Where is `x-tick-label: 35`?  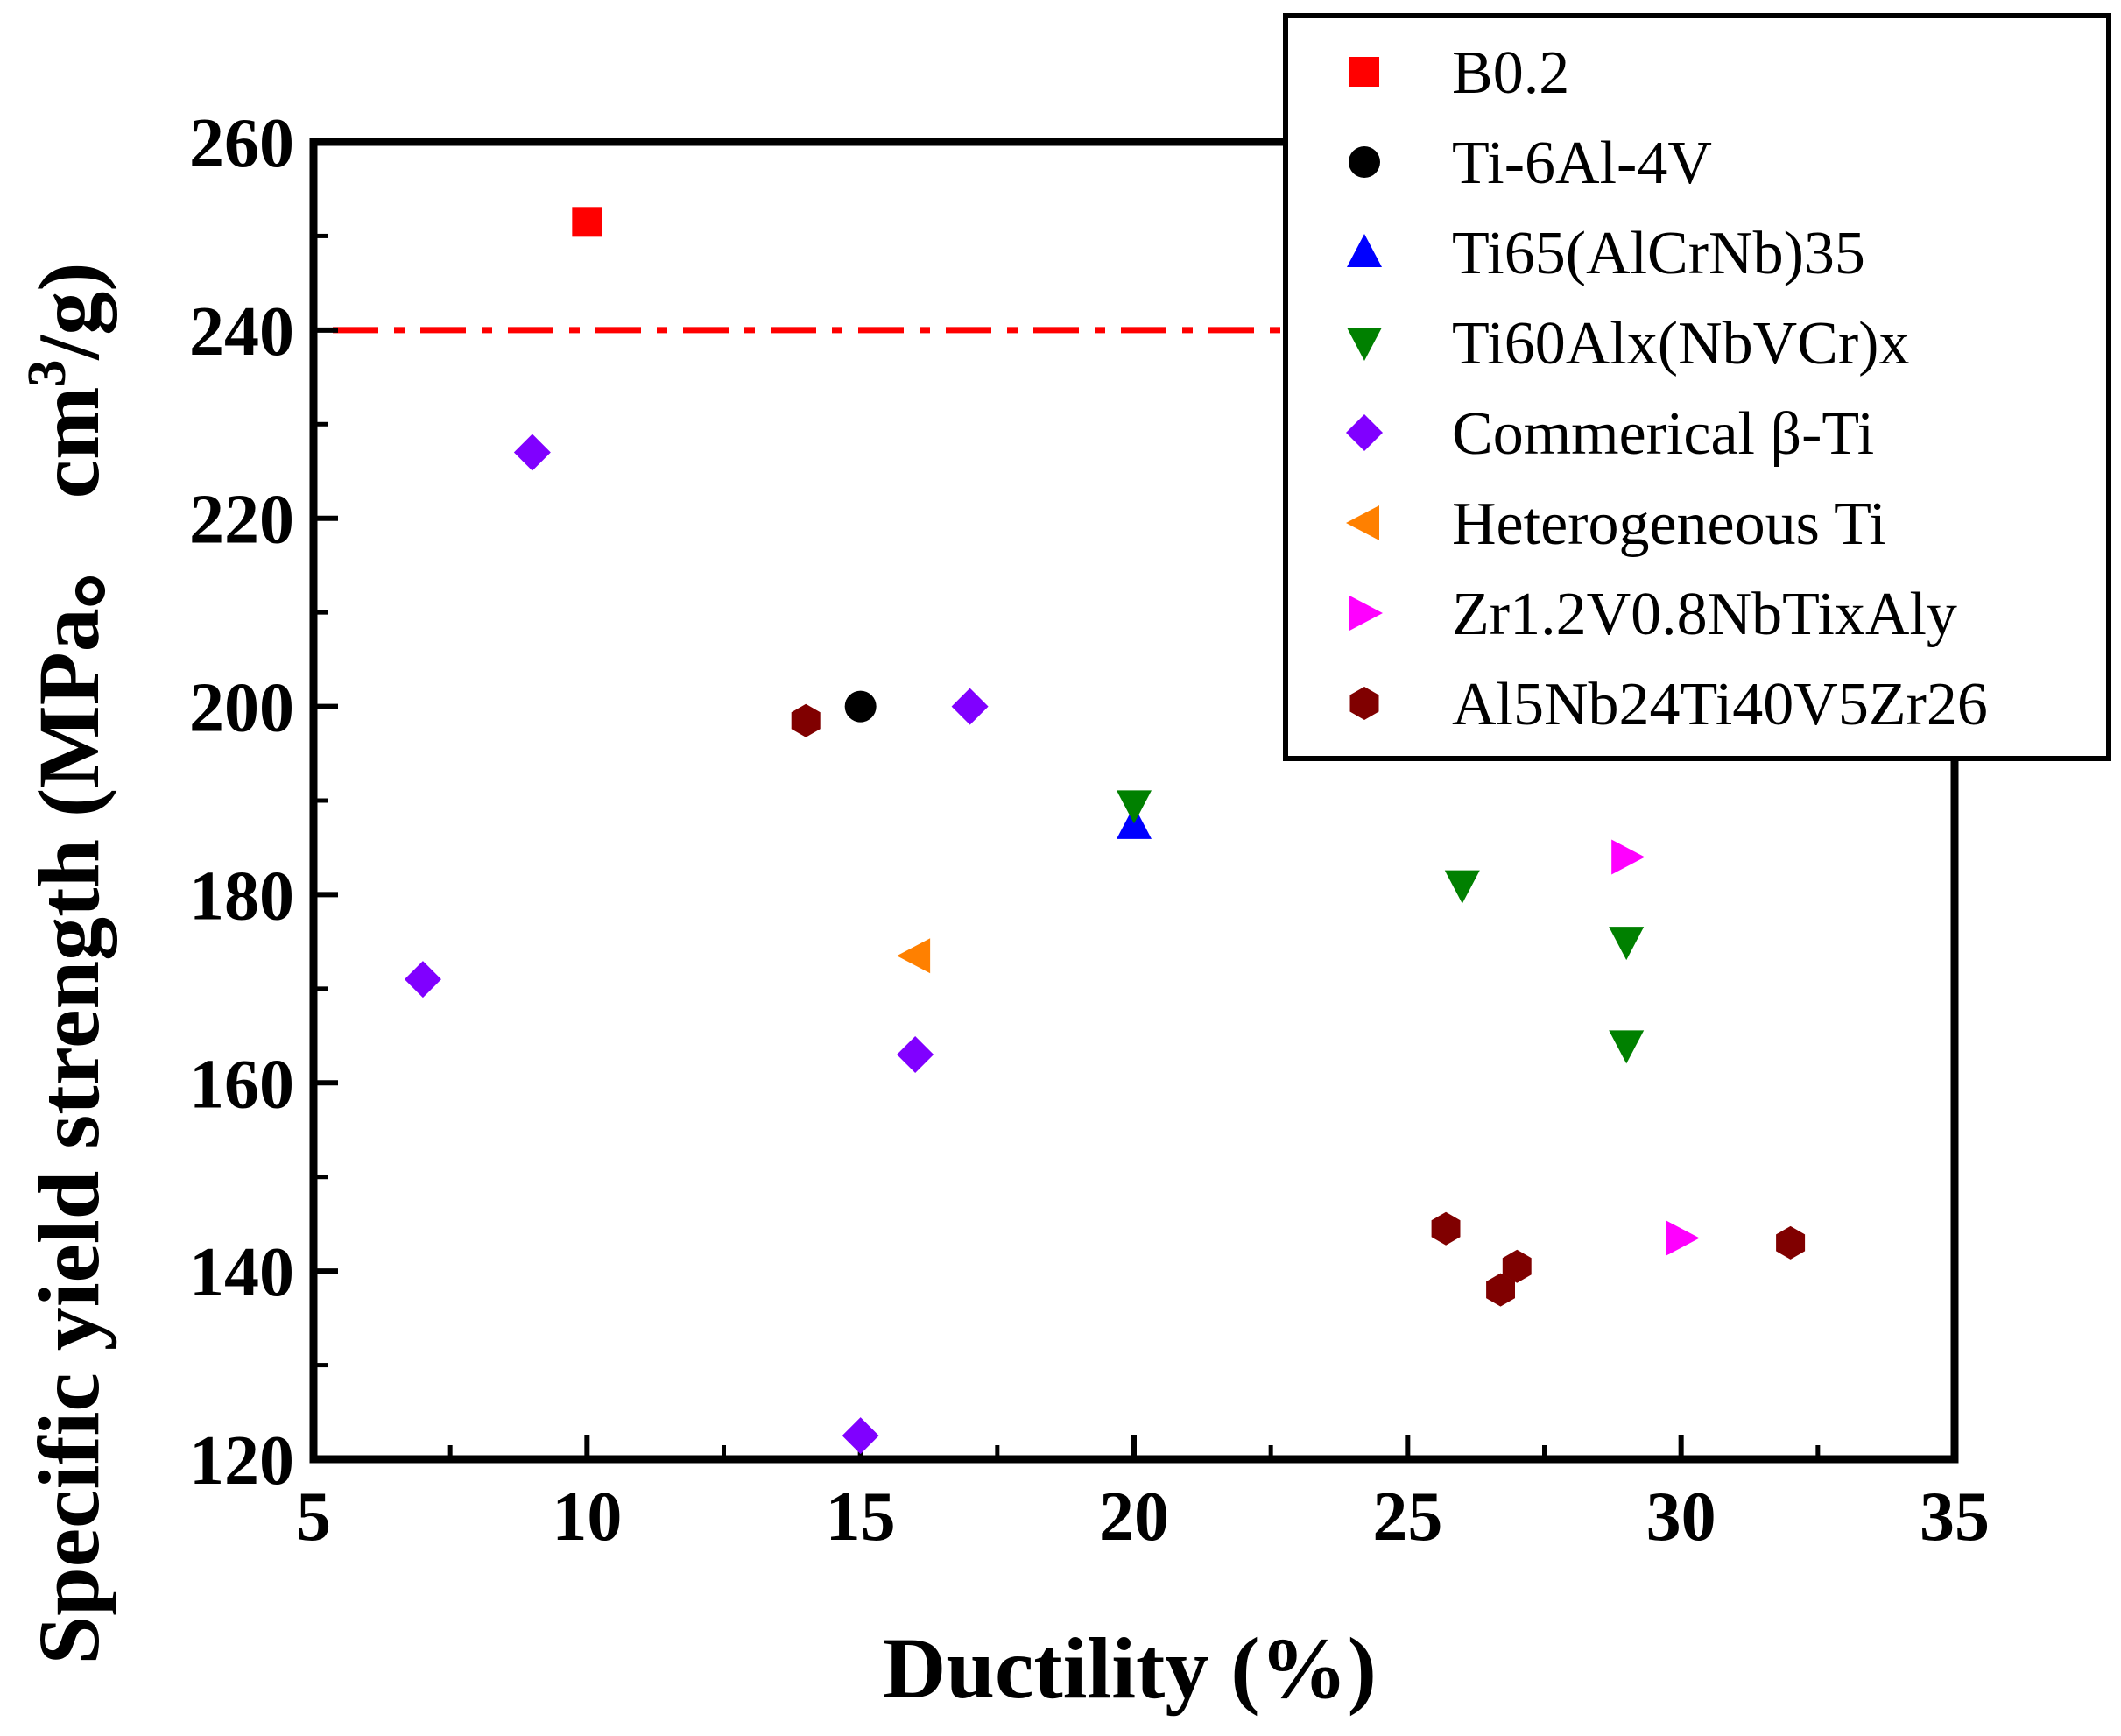 x-tick-label: 35 is located at coordinates (1955, 1517).